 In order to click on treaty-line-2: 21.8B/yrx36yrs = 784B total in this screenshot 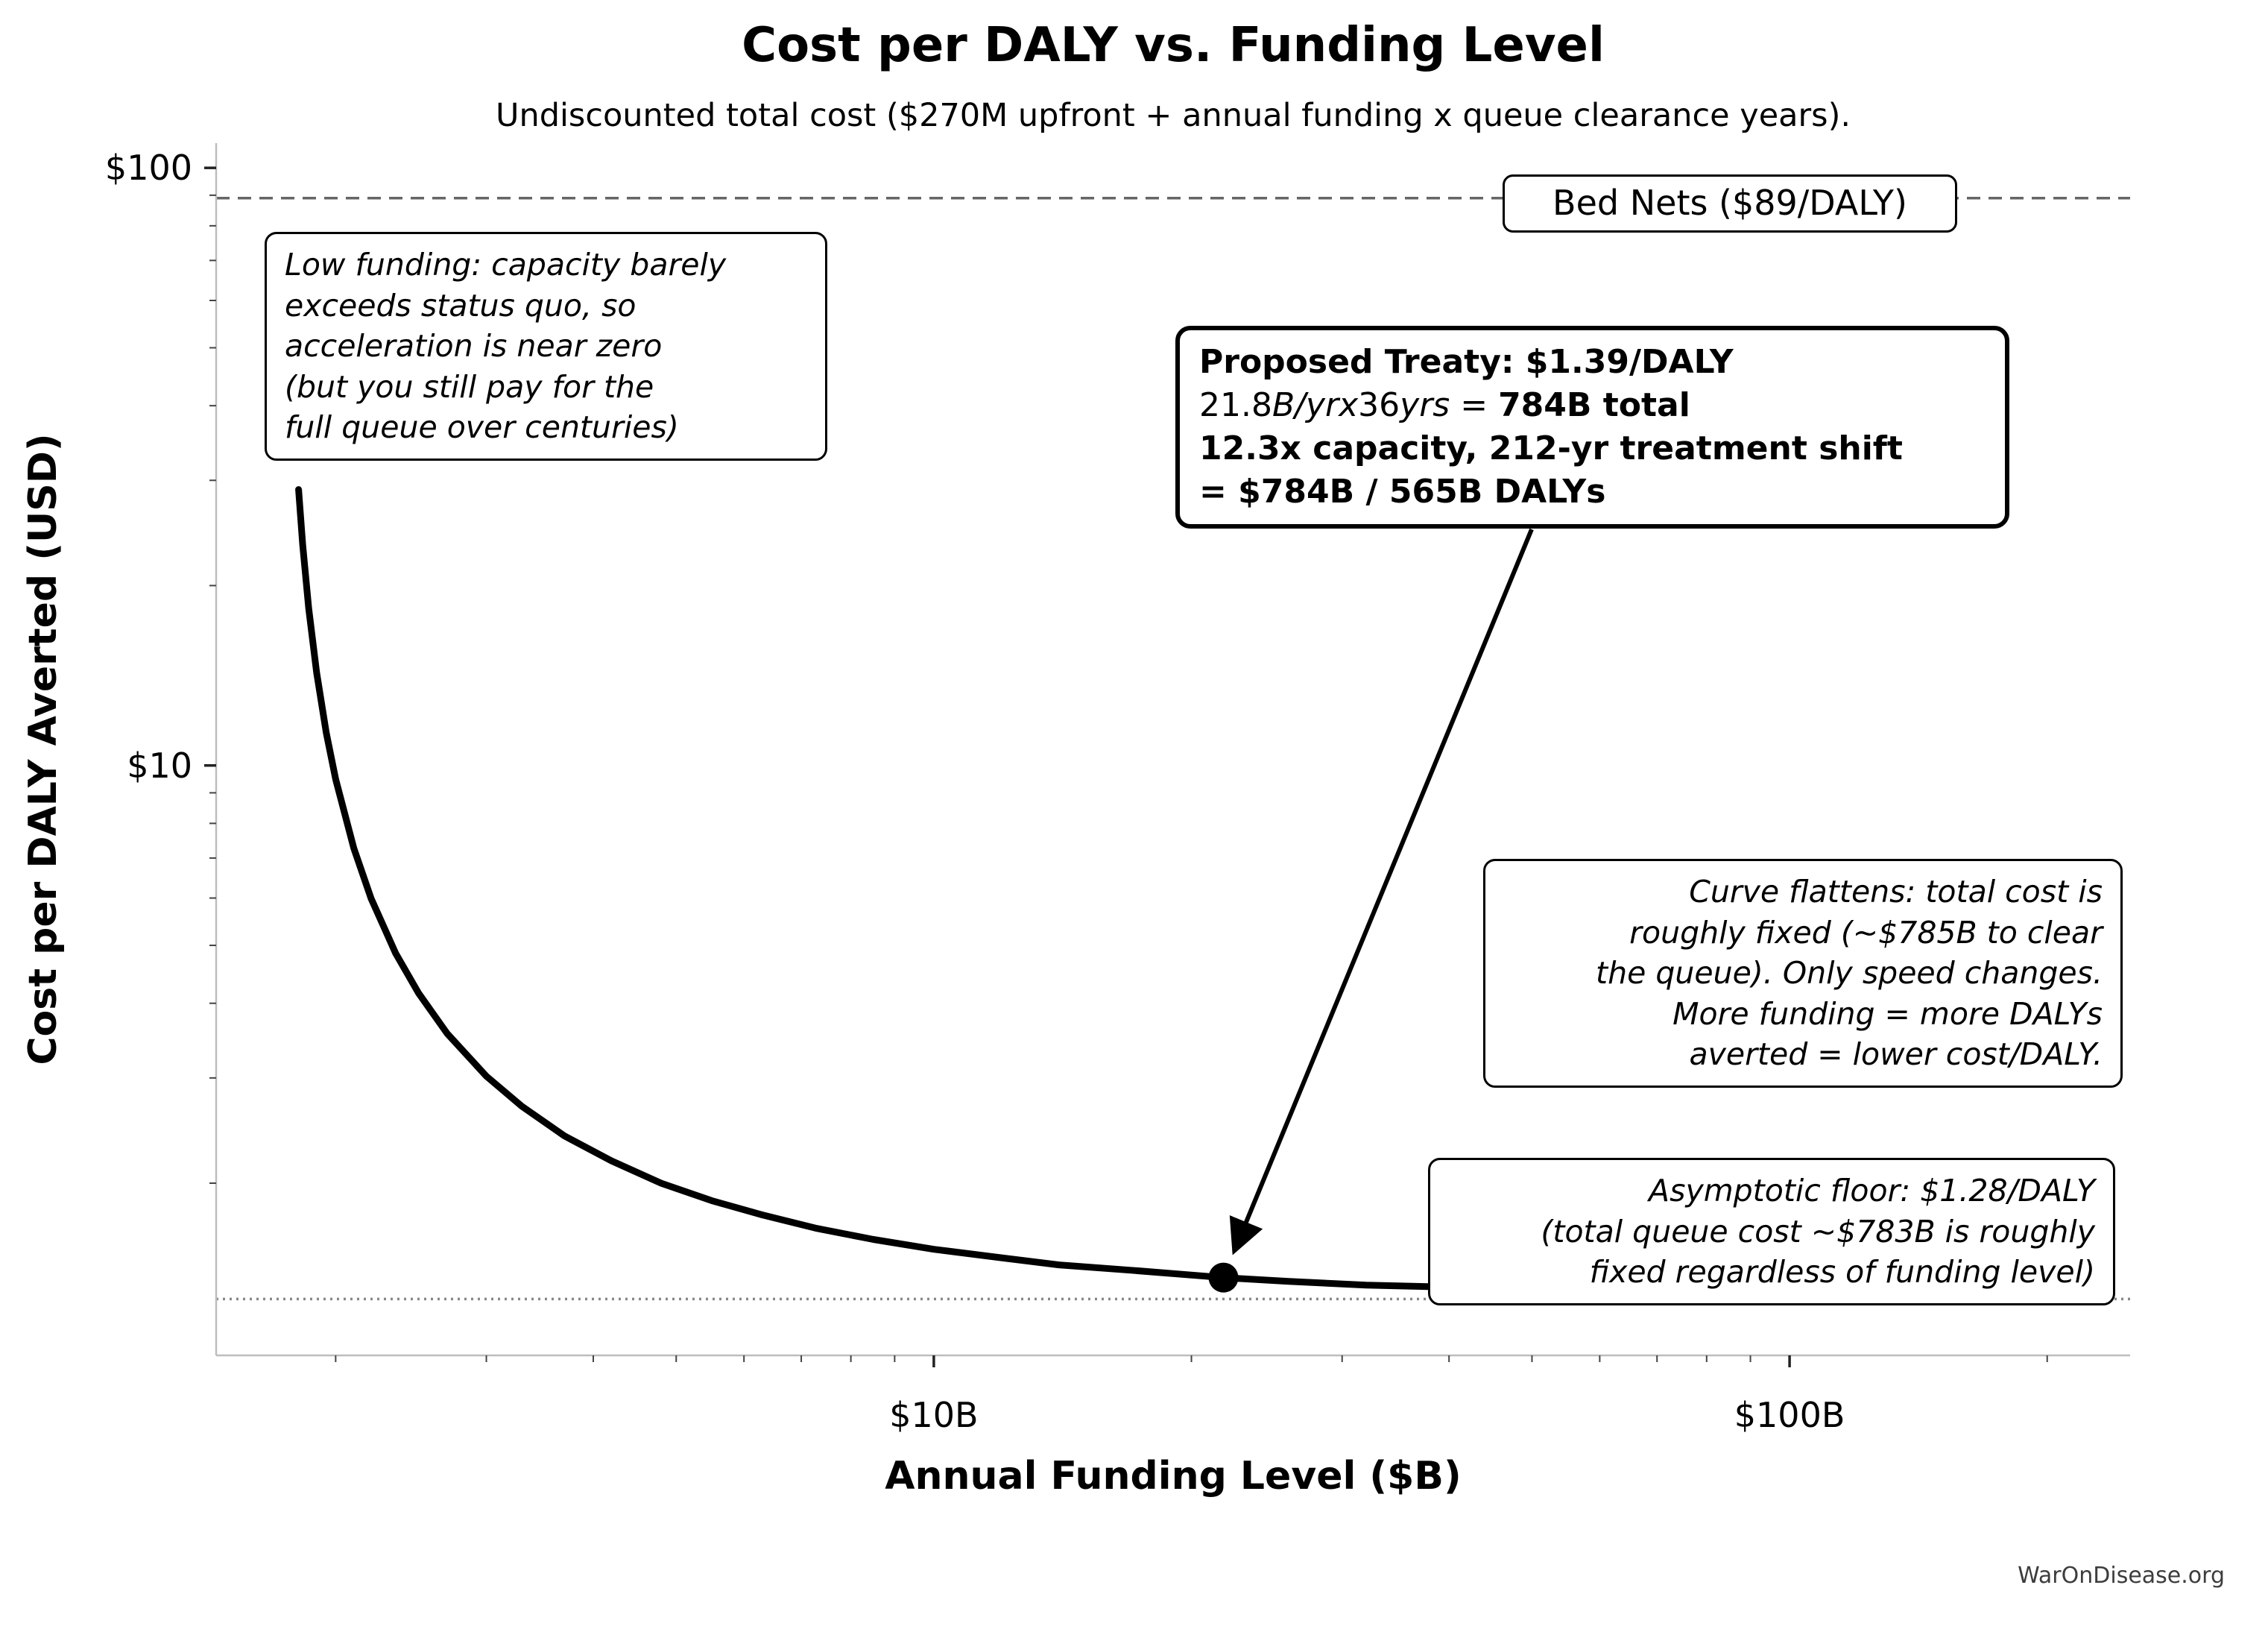, I will do `click(1593, 405)`.